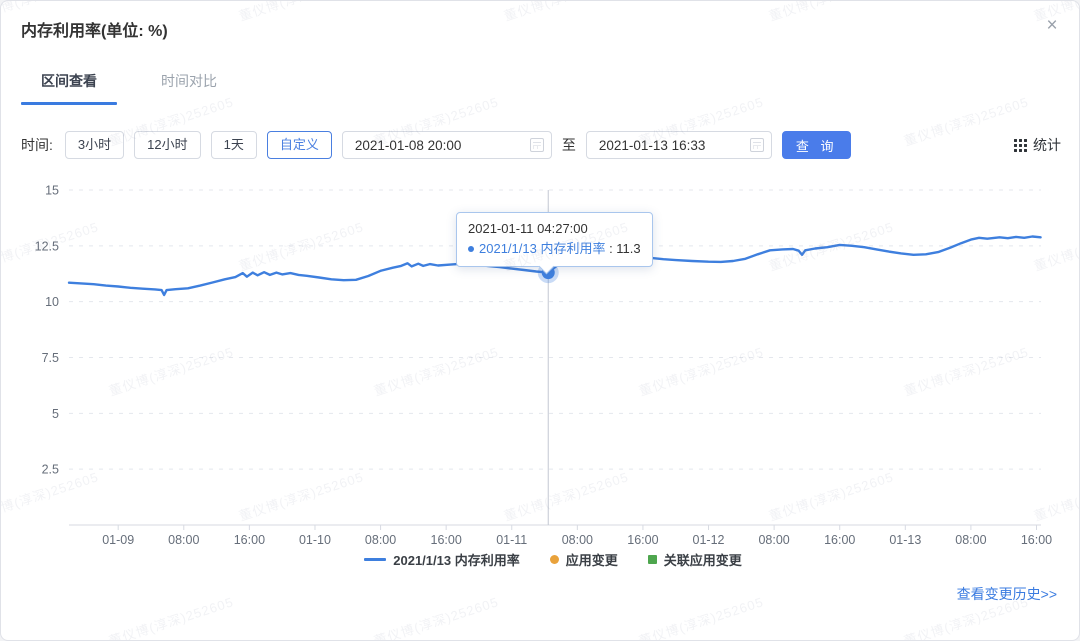 The width and height of the screenshot is (1080, 641). What do you see at coordinates (52, 302) in the screenshot?
I see `y-axis-label: 10` at bounding box center [52, 302].